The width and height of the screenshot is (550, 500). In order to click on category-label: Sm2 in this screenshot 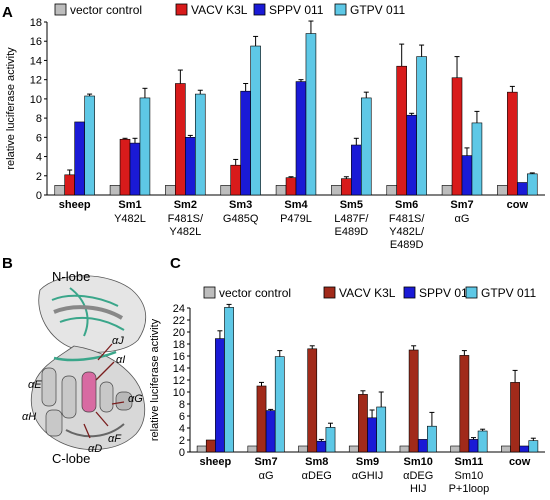, I will do `click(185, 205)`.